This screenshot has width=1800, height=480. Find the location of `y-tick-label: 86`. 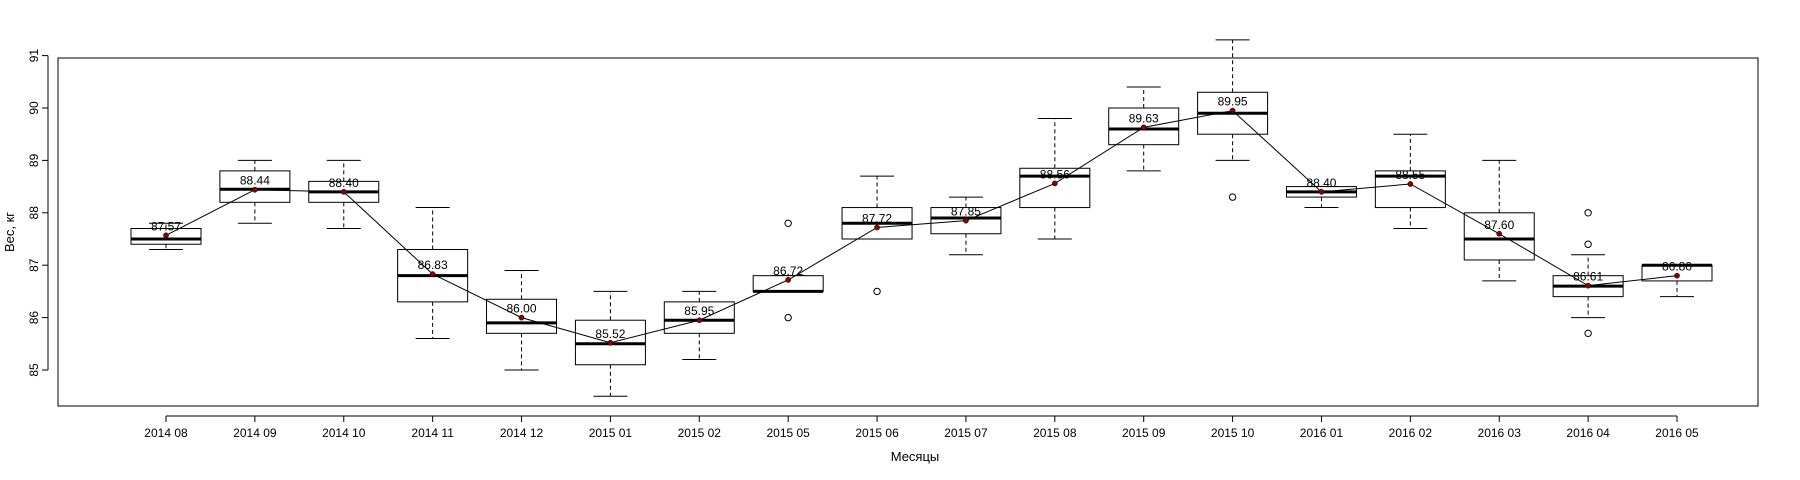

y-tick-label: 86 is located at coordinates (34, 318).